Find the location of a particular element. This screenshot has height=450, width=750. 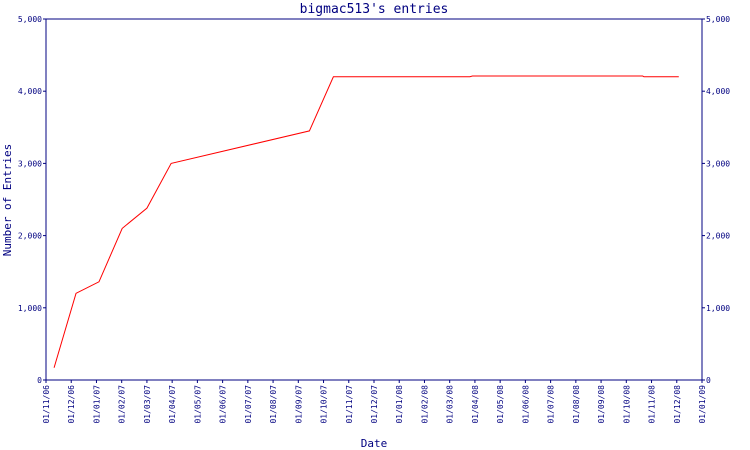

x-tick-label: 01/11/06 is located at coordinates (46, 404).